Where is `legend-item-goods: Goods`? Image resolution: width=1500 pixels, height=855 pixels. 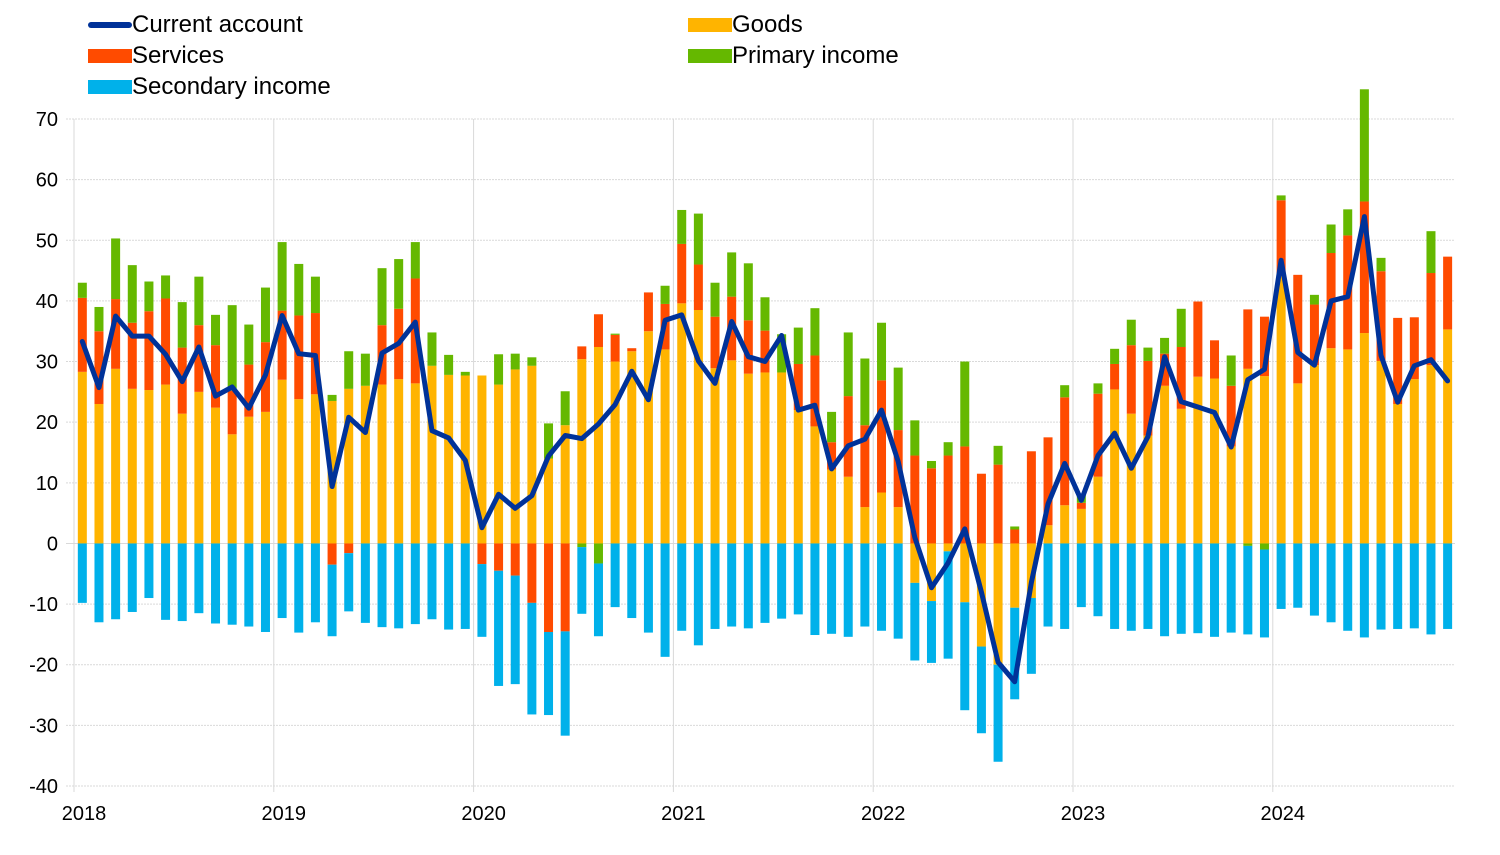 legend-item-goods: Goods is located at coordinates (745, 25).